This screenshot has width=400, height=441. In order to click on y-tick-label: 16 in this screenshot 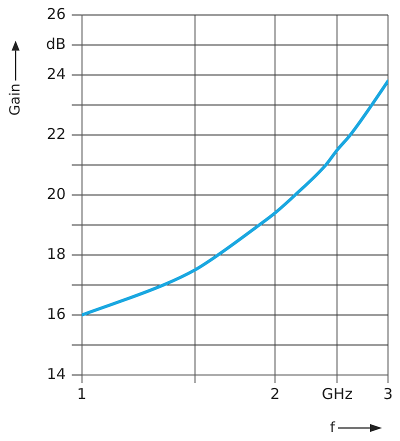, I will do `click(56, 313)`.